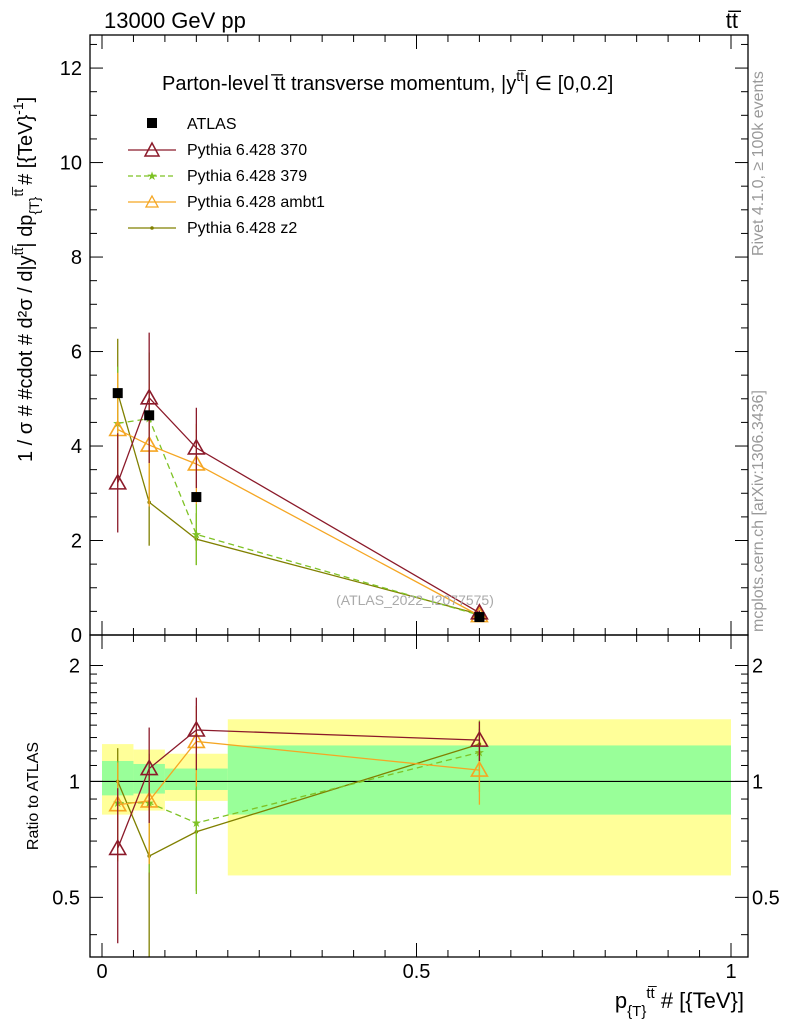 This screenshot has width=786, height=1024. I want to click on ratio-line-pythia-6-428-z2, so click(298, 800).